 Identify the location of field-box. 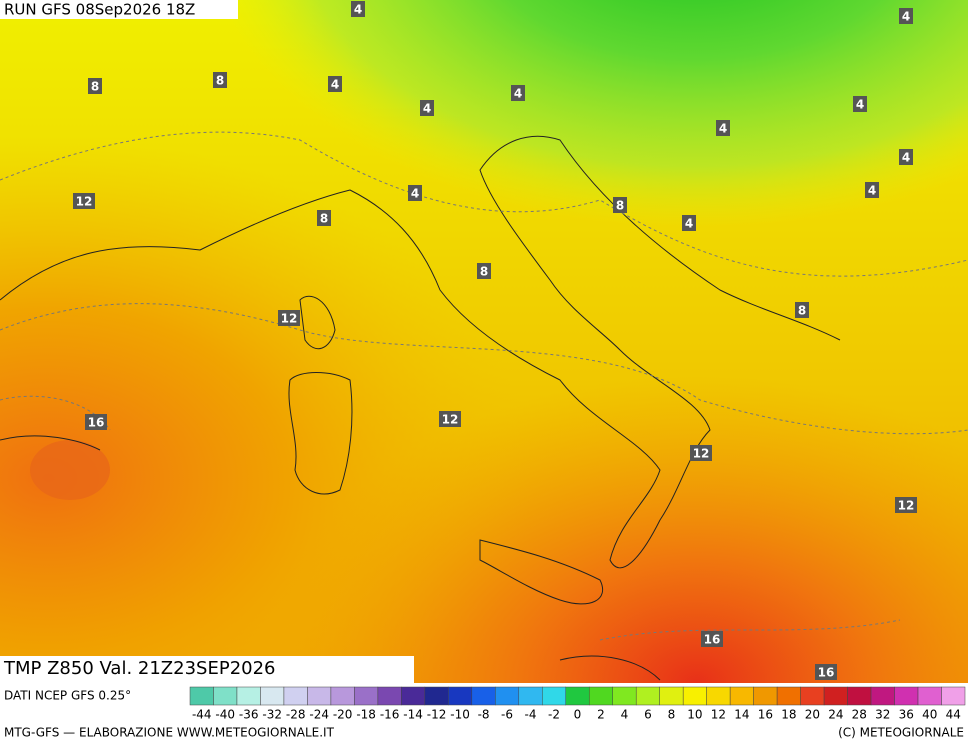
(207, 669).